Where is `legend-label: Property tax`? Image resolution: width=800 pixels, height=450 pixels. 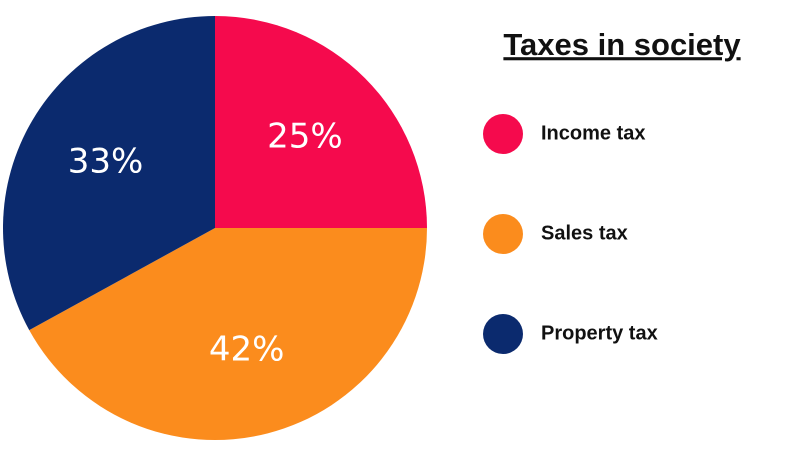
legend-label: Property tax is located at coordinates (599, 333).